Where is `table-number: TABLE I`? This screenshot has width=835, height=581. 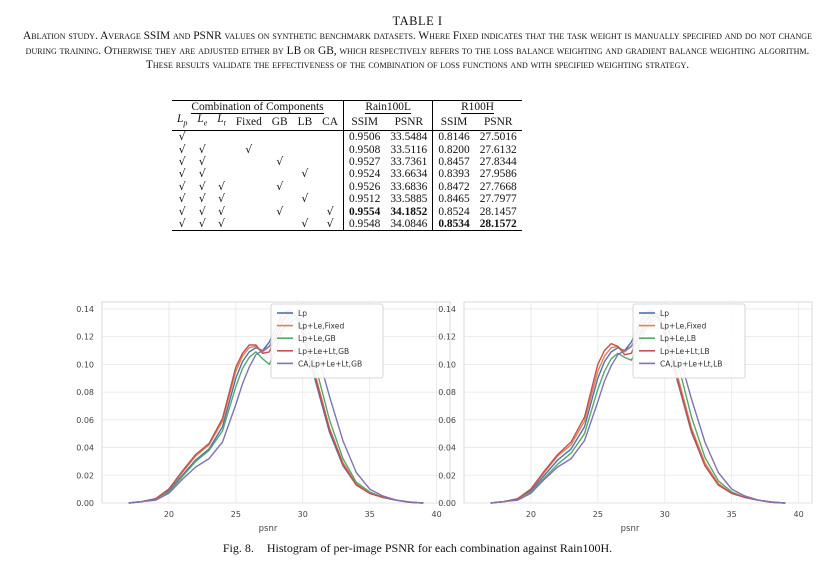
table-number: TABLE I is located at coordinates (417, 21).